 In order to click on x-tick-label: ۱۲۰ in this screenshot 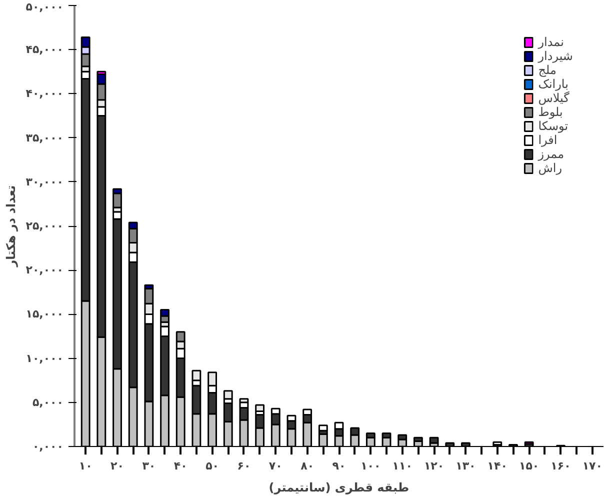, I will do `click(434, 466)`.